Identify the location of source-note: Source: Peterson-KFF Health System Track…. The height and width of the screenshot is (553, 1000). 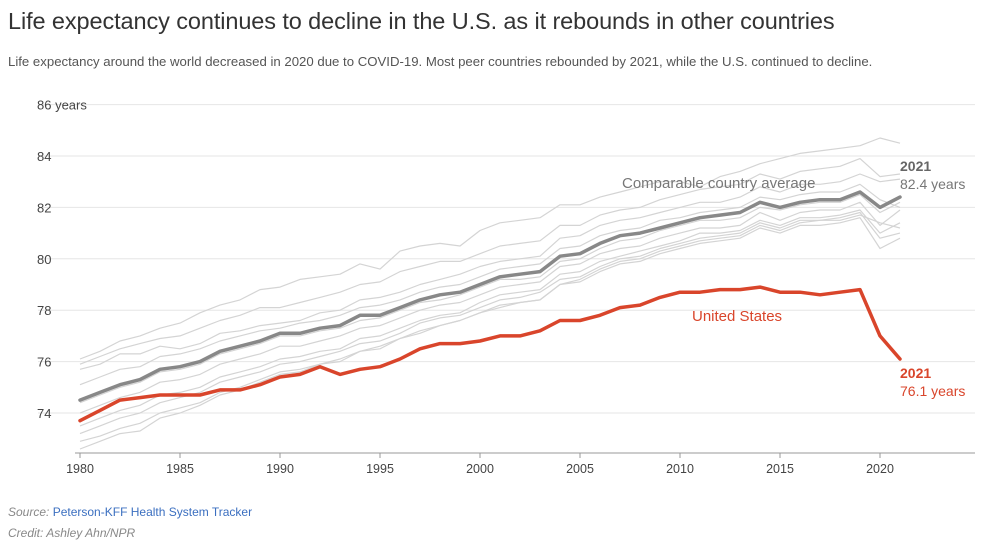
(130, 512).